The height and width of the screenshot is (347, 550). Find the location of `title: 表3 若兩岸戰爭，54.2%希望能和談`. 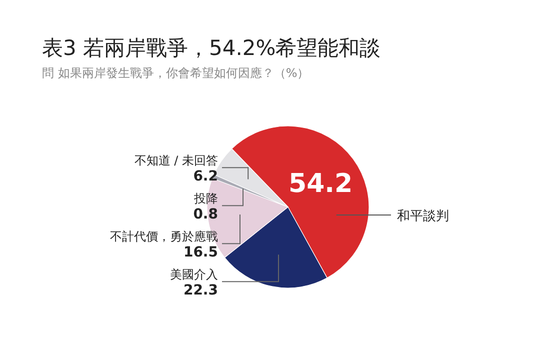

title: 表3 若兩岸戰爭，54.2%希望能和談 is located at coordinates (211, 48).